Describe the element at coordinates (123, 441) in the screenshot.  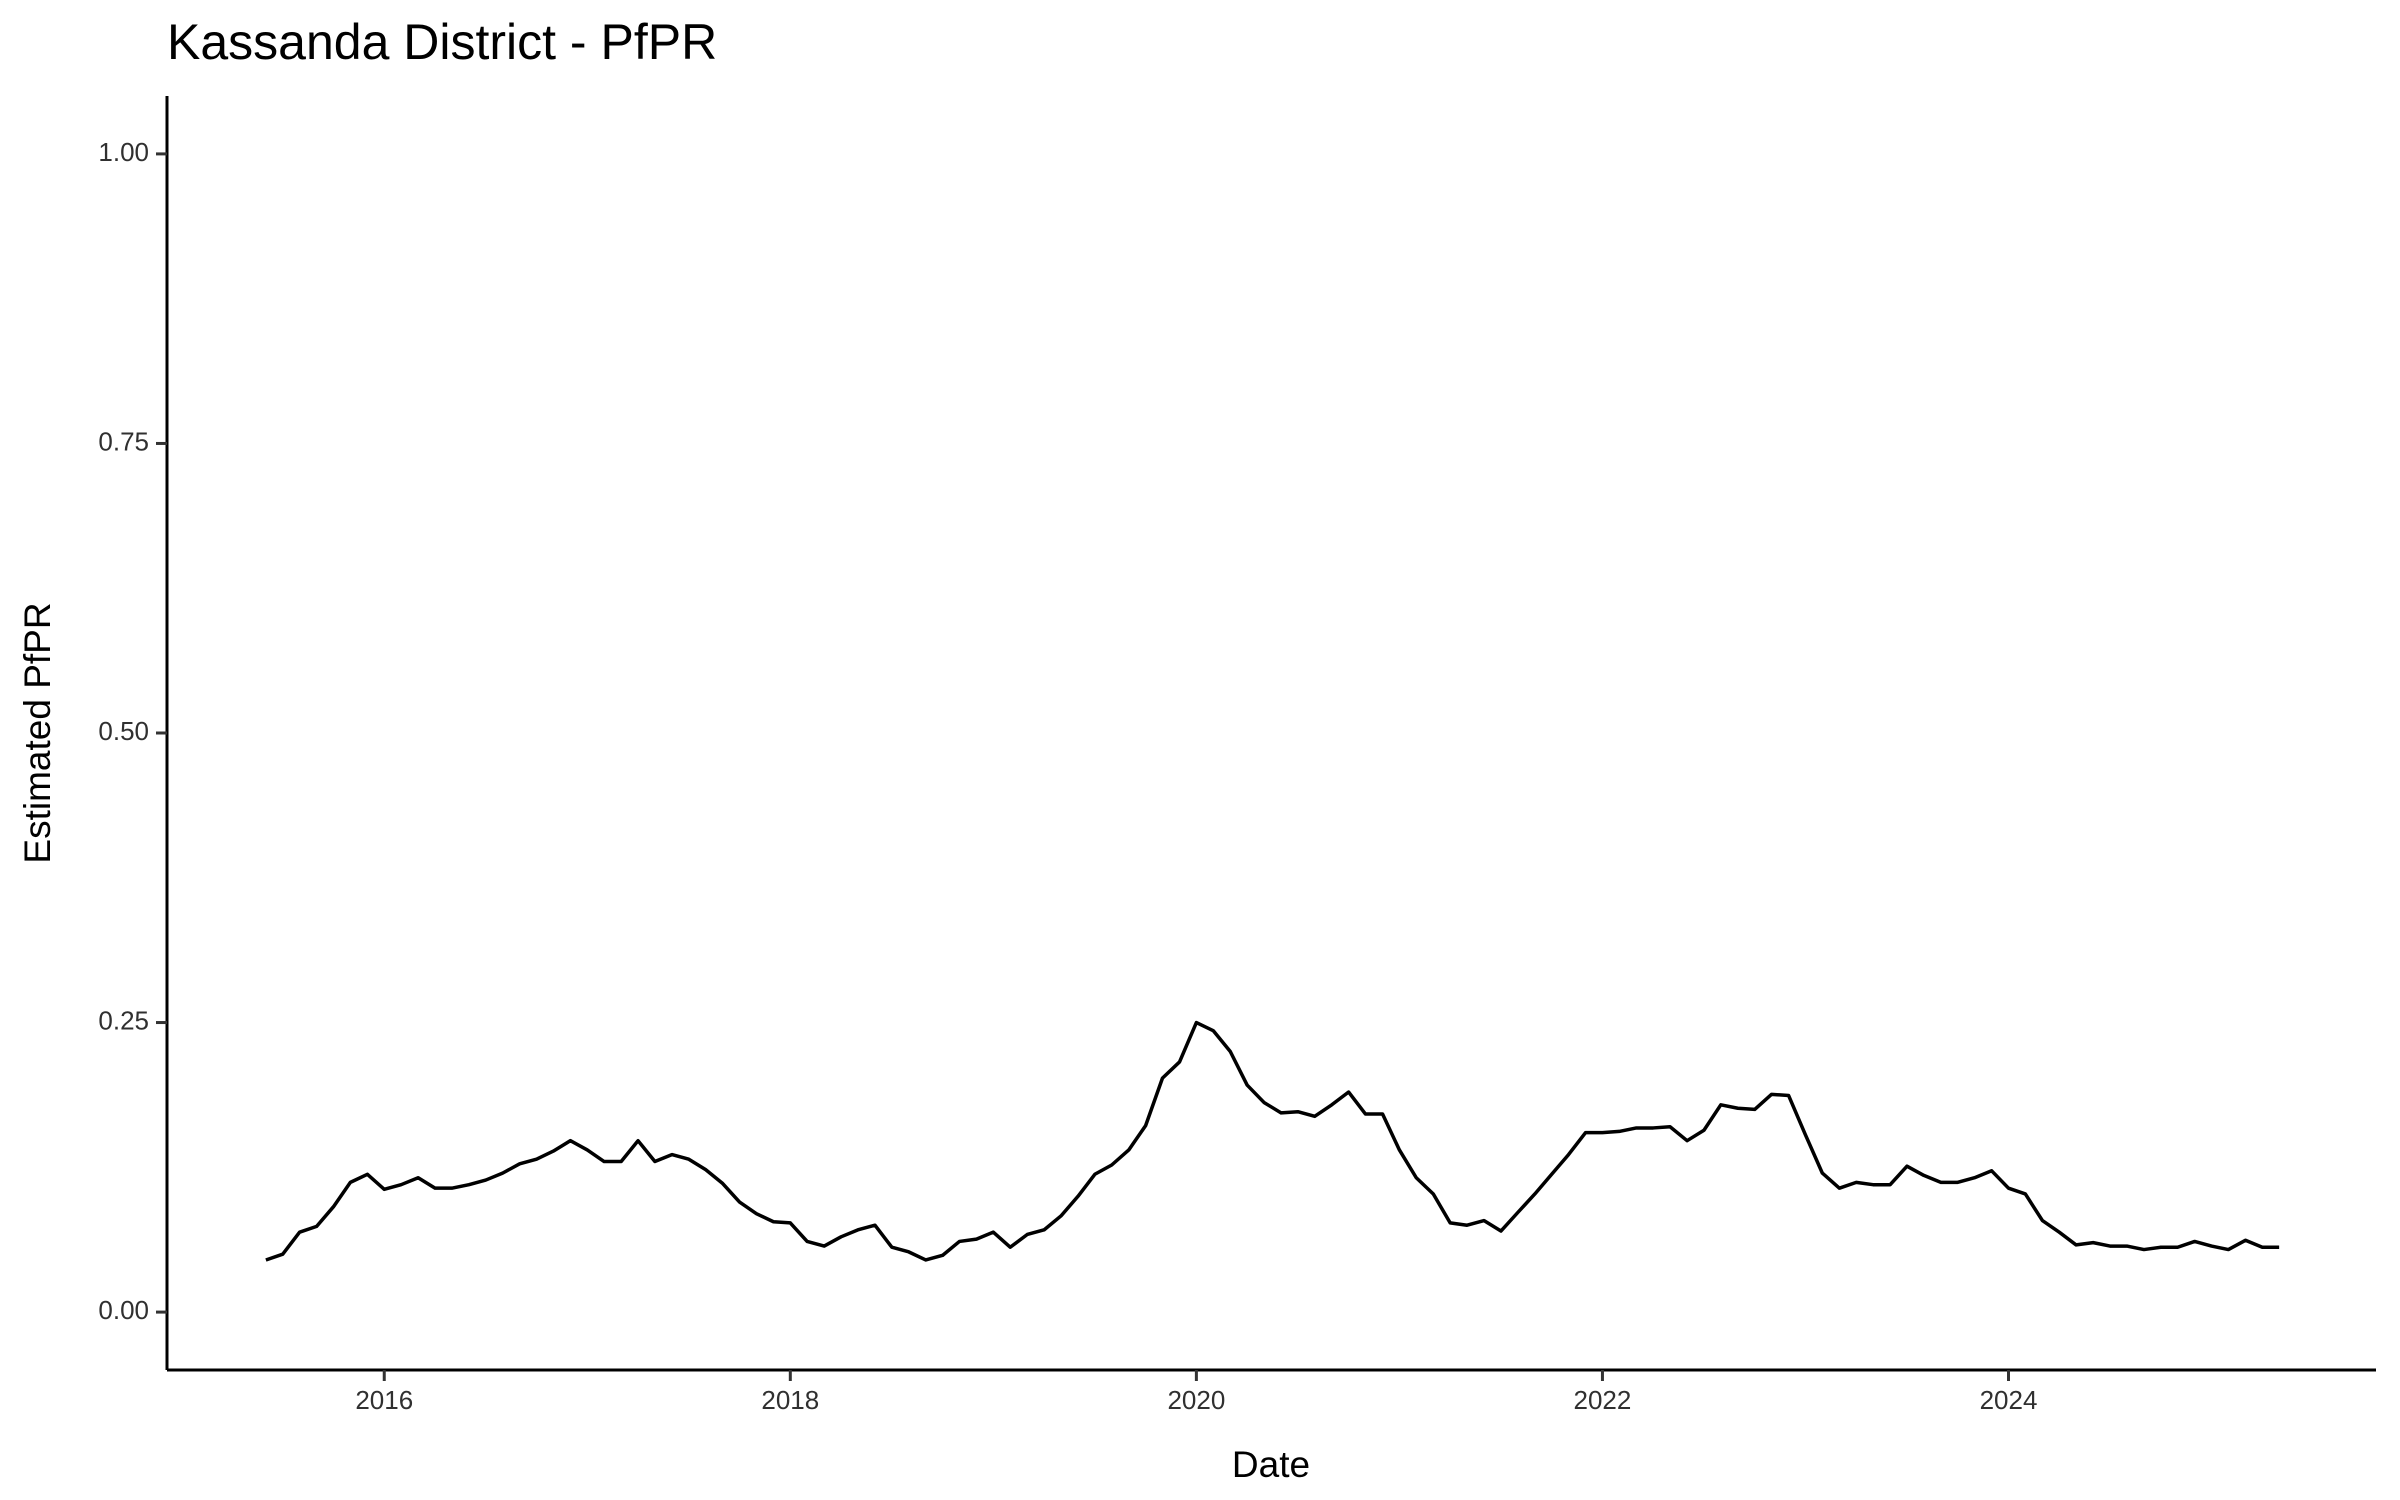
I see `y-tick-label: 0.75` at that location.